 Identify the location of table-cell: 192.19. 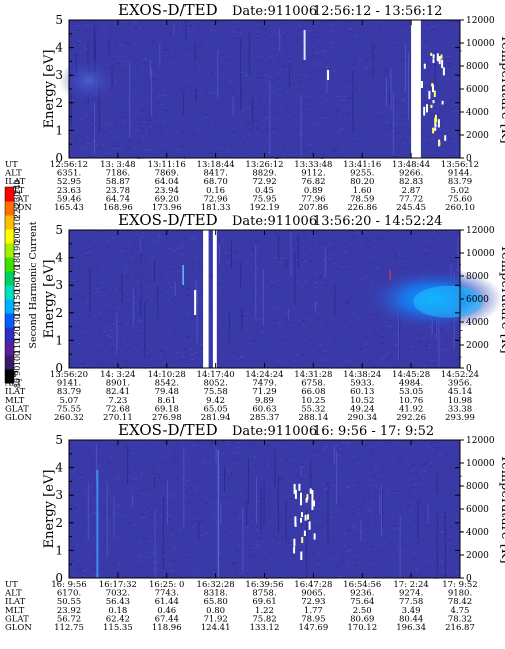
(265, 208).